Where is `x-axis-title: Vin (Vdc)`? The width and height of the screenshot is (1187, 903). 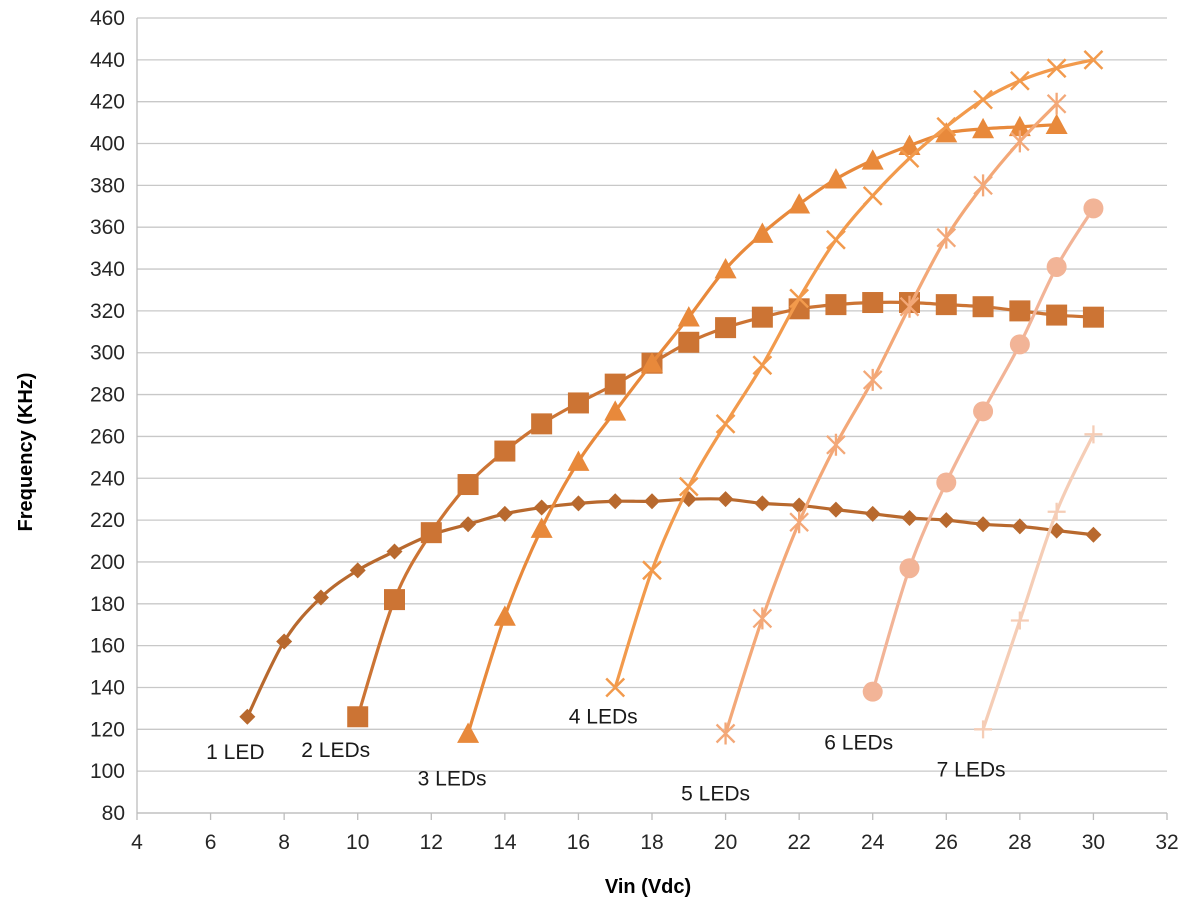
x-axis-title: Vin (Vdc) is located at coordinates (648, 887).